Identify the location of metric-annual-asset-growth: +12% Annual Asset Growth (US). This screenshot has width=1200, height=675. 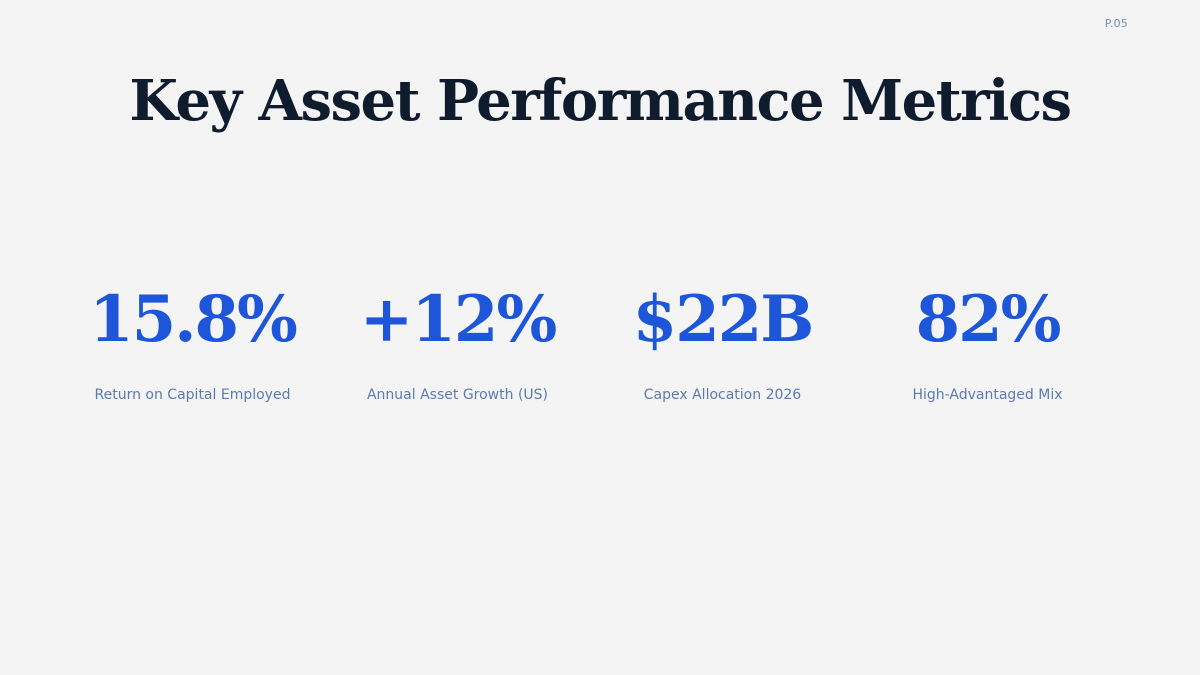
(457, 342).